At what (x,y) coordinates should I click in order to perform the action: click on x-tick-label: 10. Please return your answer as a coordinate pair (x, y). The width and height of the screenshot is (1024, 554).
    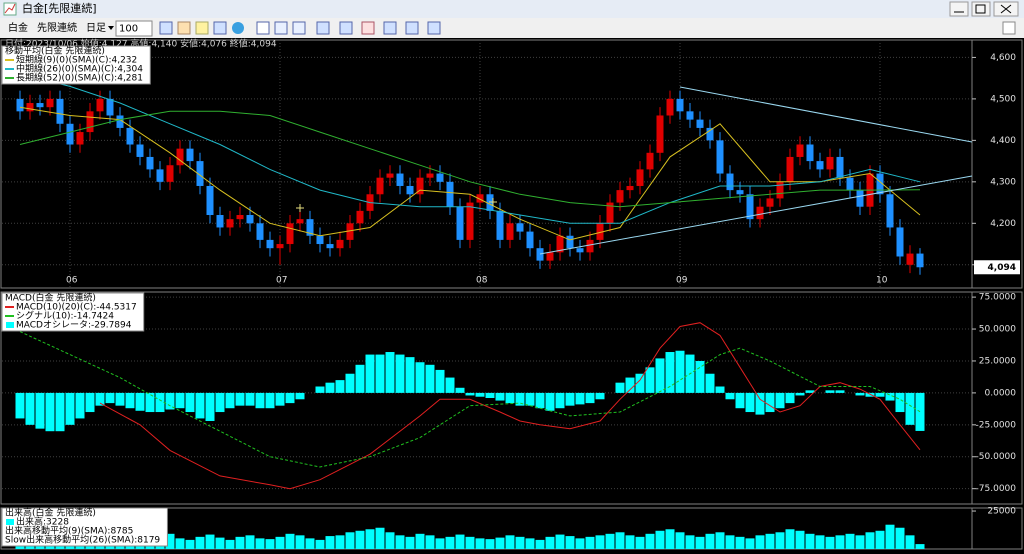
    Looking at the image, I should click on (882, 281).